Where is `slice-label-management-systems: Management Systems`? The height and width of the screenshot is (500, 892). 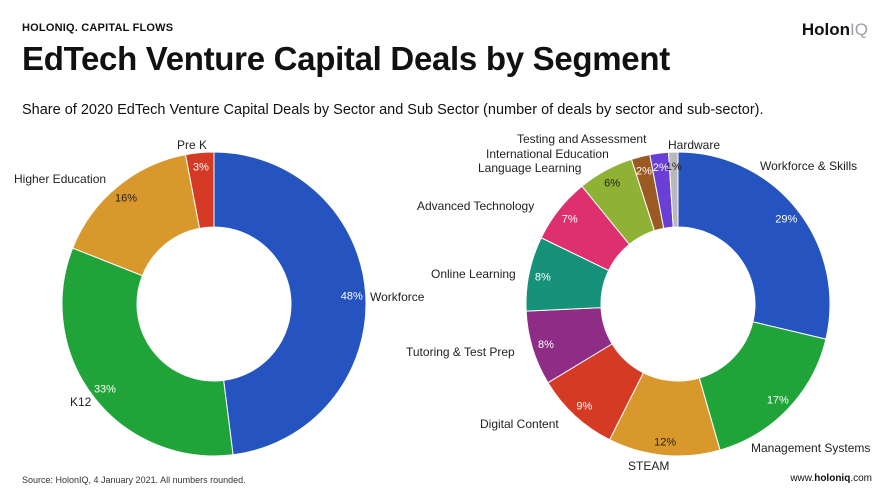
slice-label-management-systems: Management Systems is located at coordinates (810, 448).